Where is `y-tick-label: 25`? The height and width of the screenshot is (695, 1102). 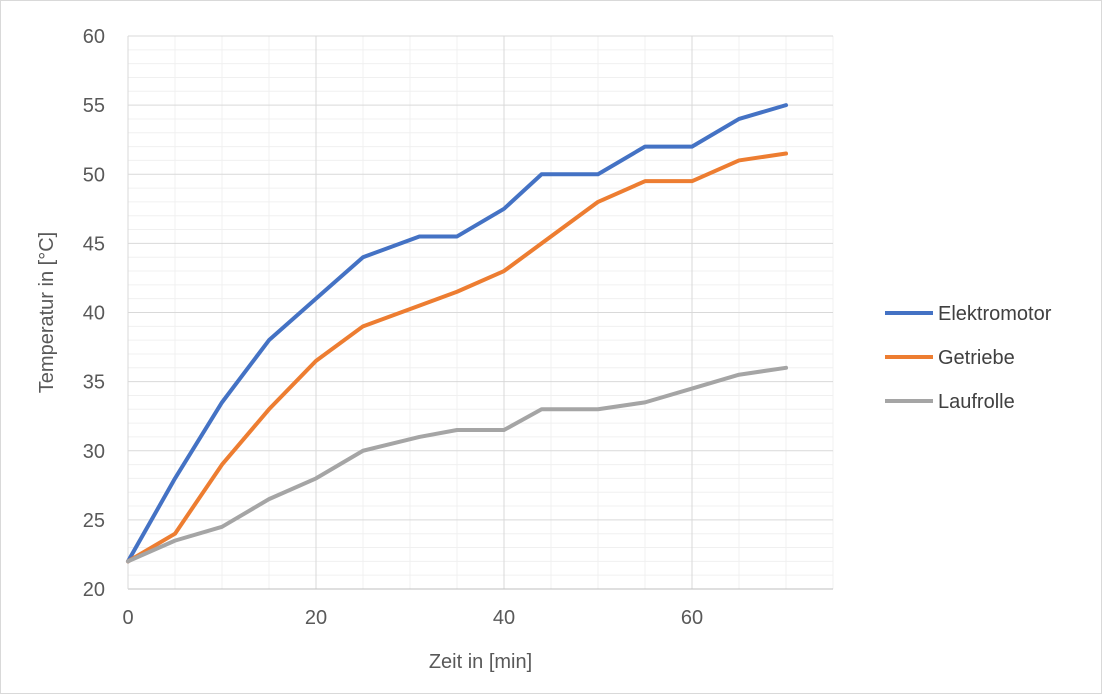
y-tick-label: 25 is located at coordinates (94, 521).